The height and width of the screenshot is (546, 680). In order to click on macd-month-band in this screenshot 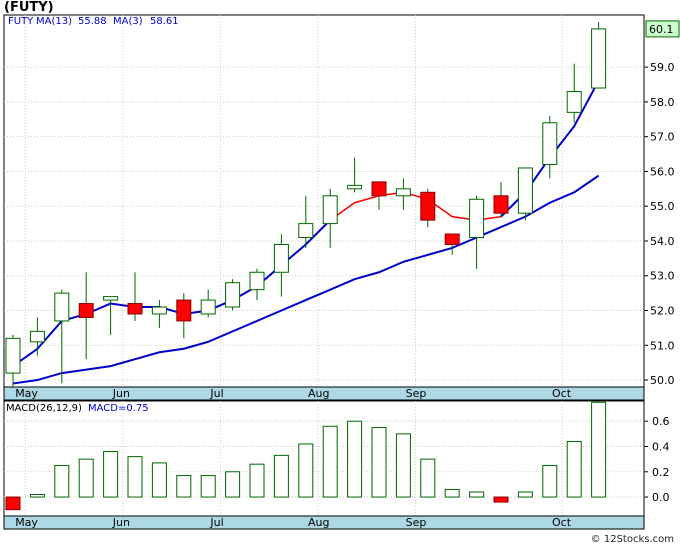, I will do `click(324, 522)`.